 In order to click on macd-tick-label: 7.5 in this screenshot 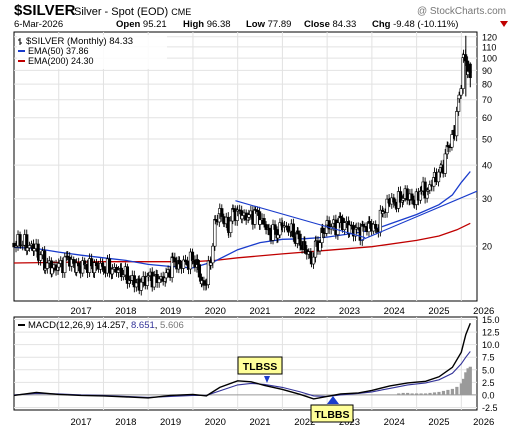, I will do `click(488, 358)`.